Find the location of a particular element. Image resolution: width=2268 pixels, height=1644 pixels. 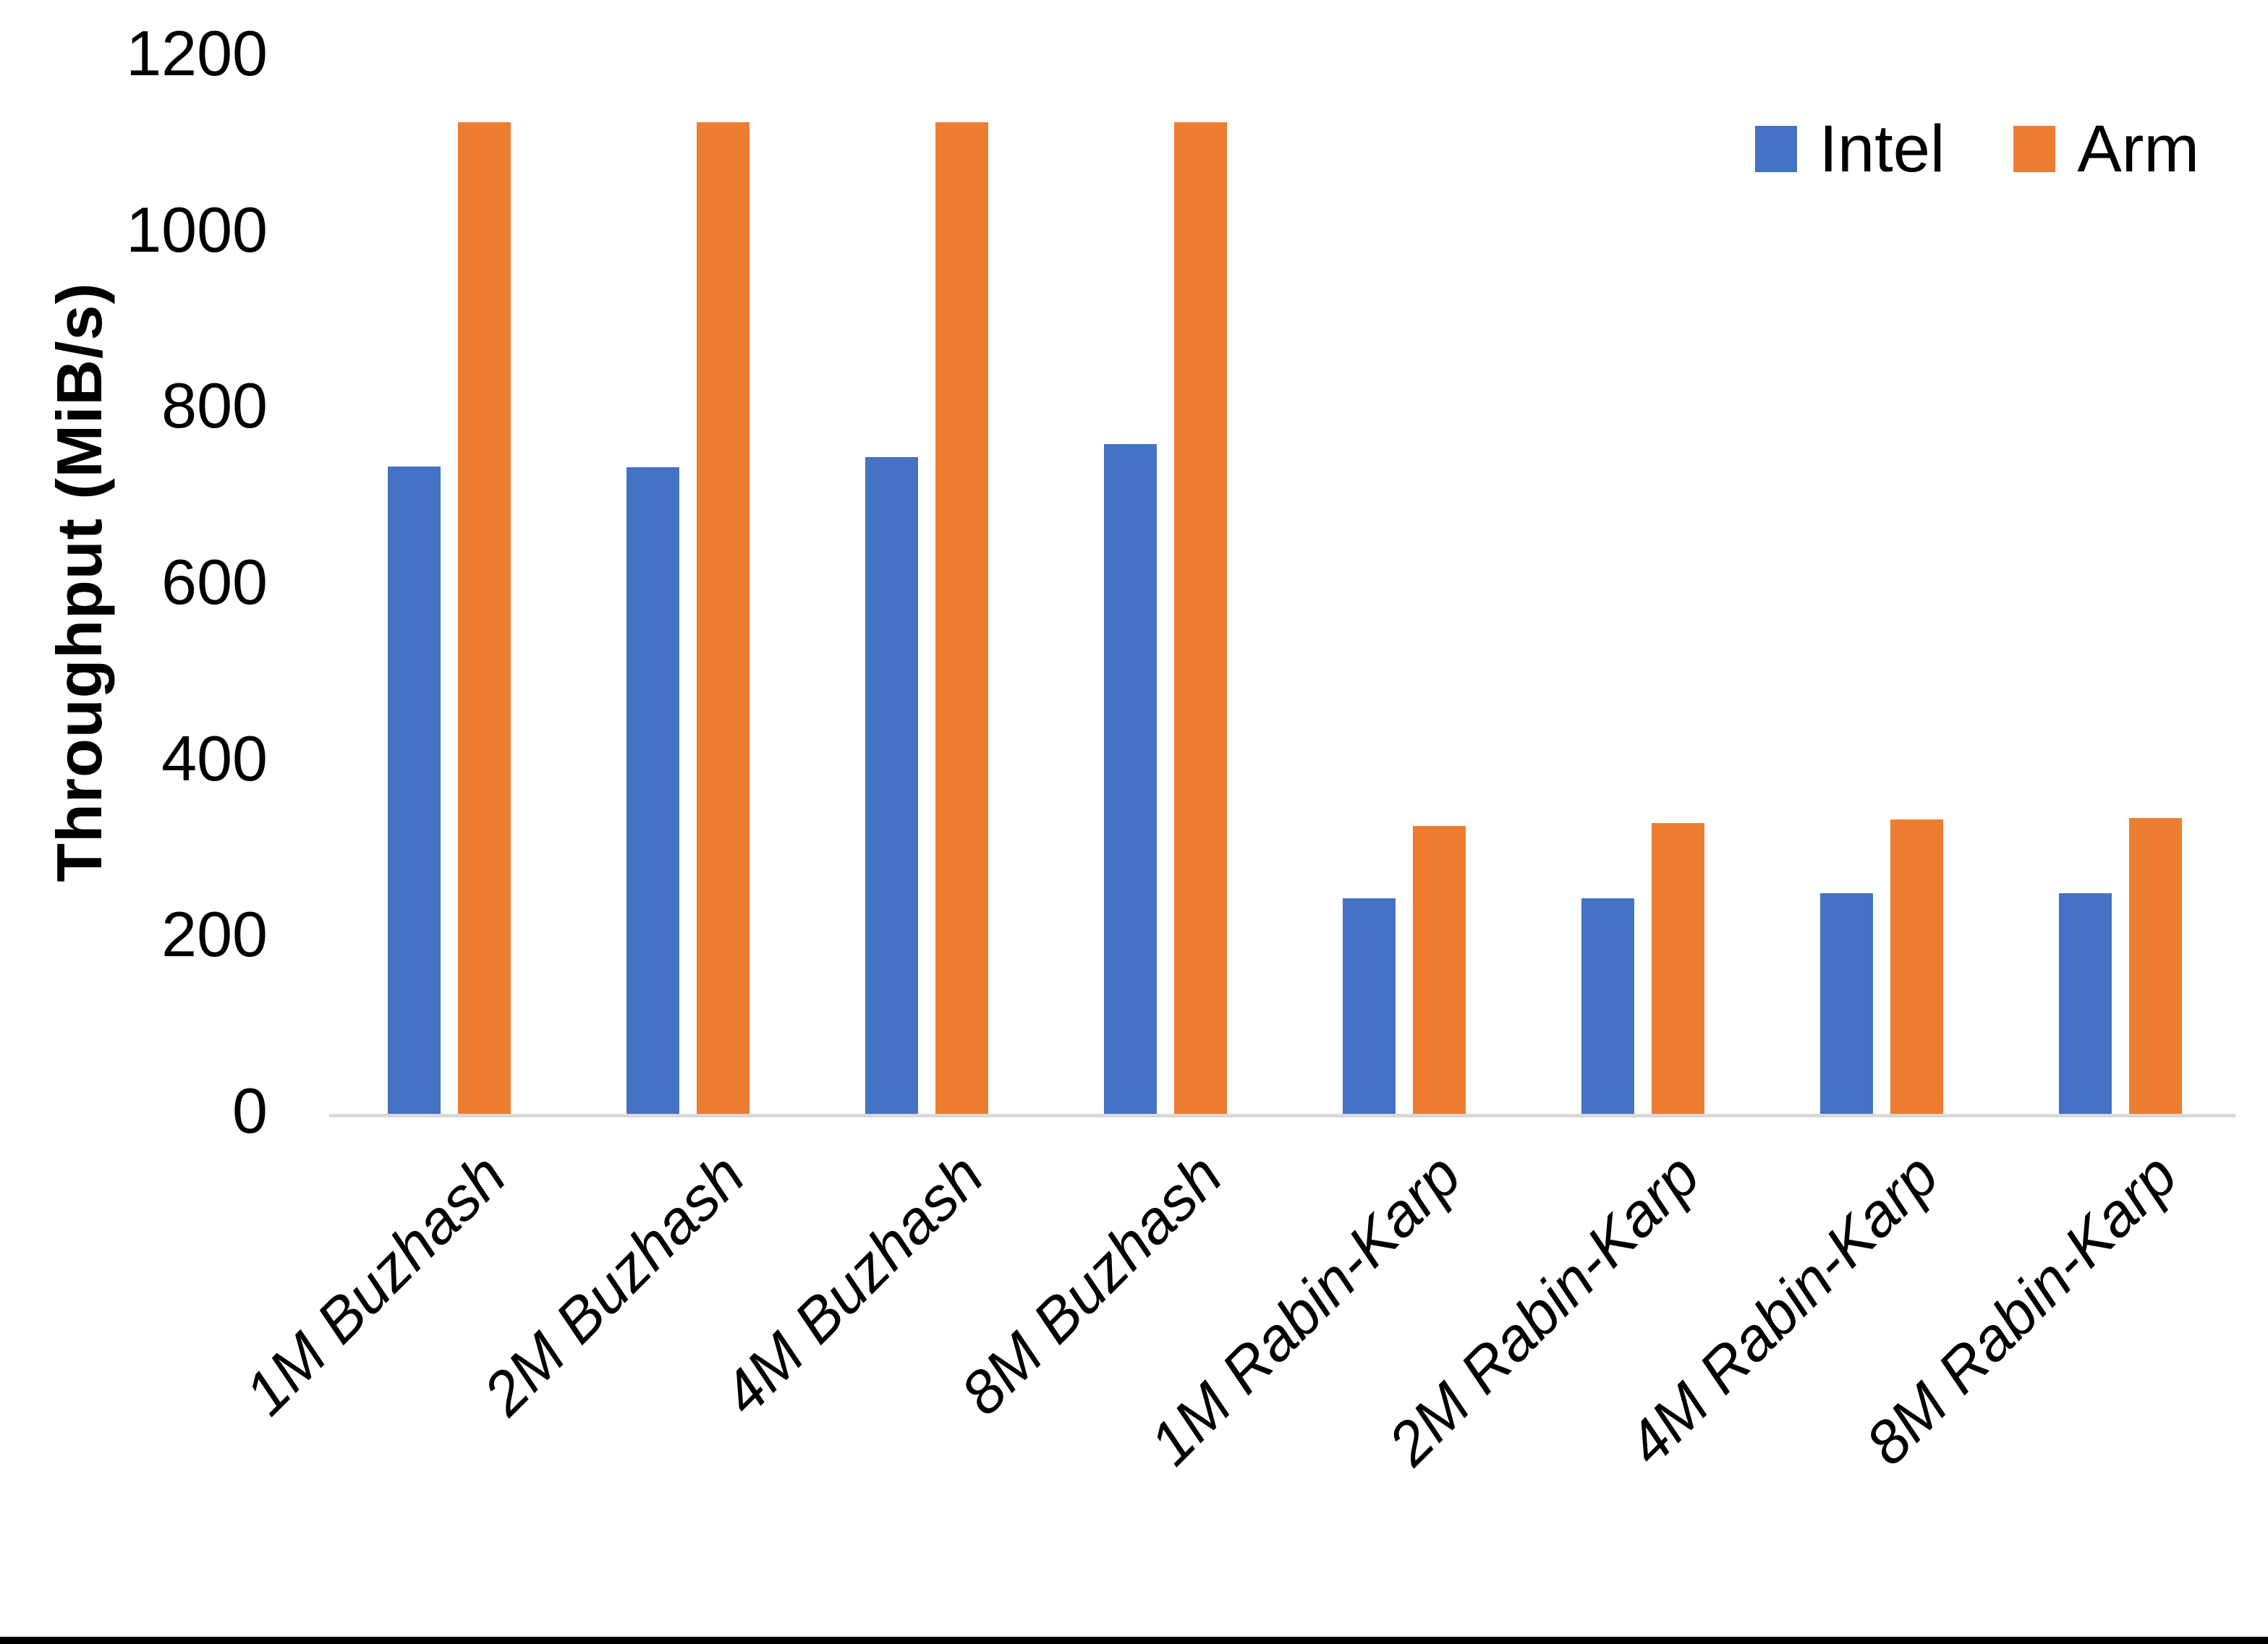

x-category-label-8m-rabin-karp: 8M Rabin-Karp is located at coordinates (2021, 1309).